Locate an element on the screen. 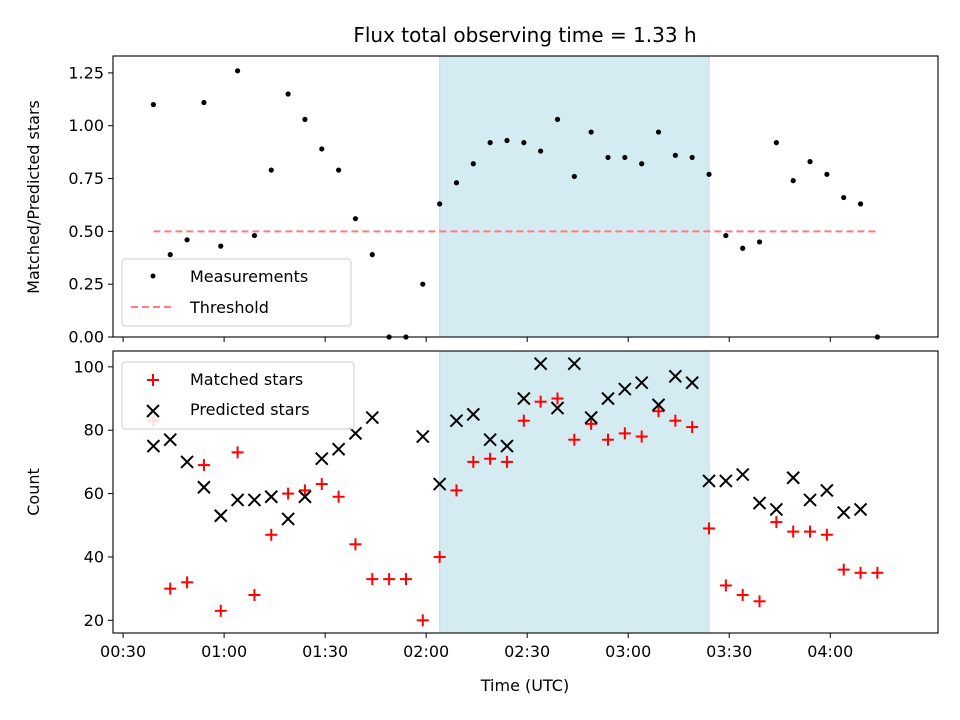 This screenshot has height=720, width=960. top-shaded-span is located at coordinates (574, 196).